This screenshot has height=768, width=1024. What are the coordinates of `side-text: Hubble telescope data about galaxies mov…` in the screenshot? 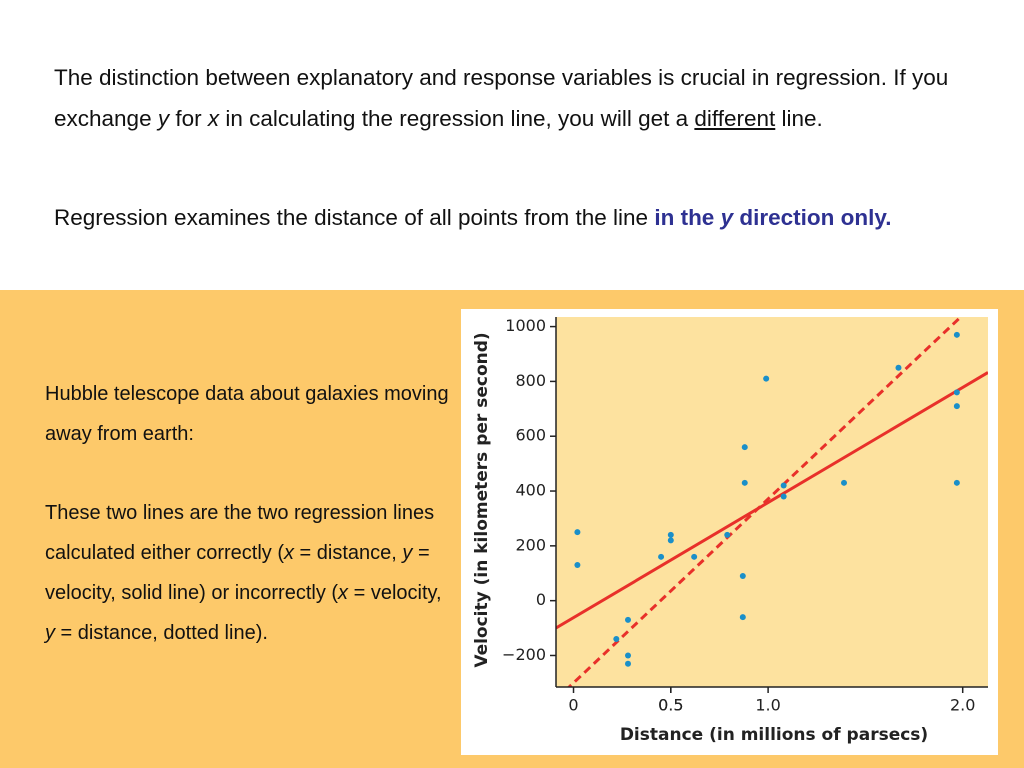 It's located at (247, 414).